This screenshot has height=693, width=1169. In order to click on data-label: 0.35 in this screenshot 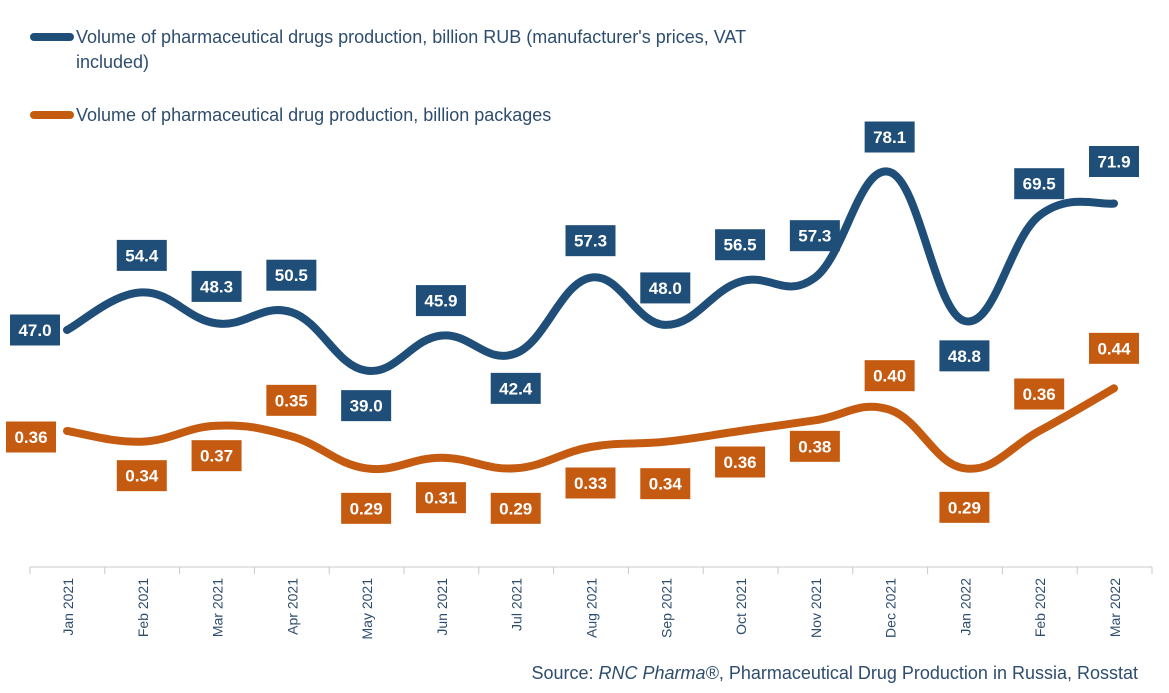, I will do `click(291, 400)`.